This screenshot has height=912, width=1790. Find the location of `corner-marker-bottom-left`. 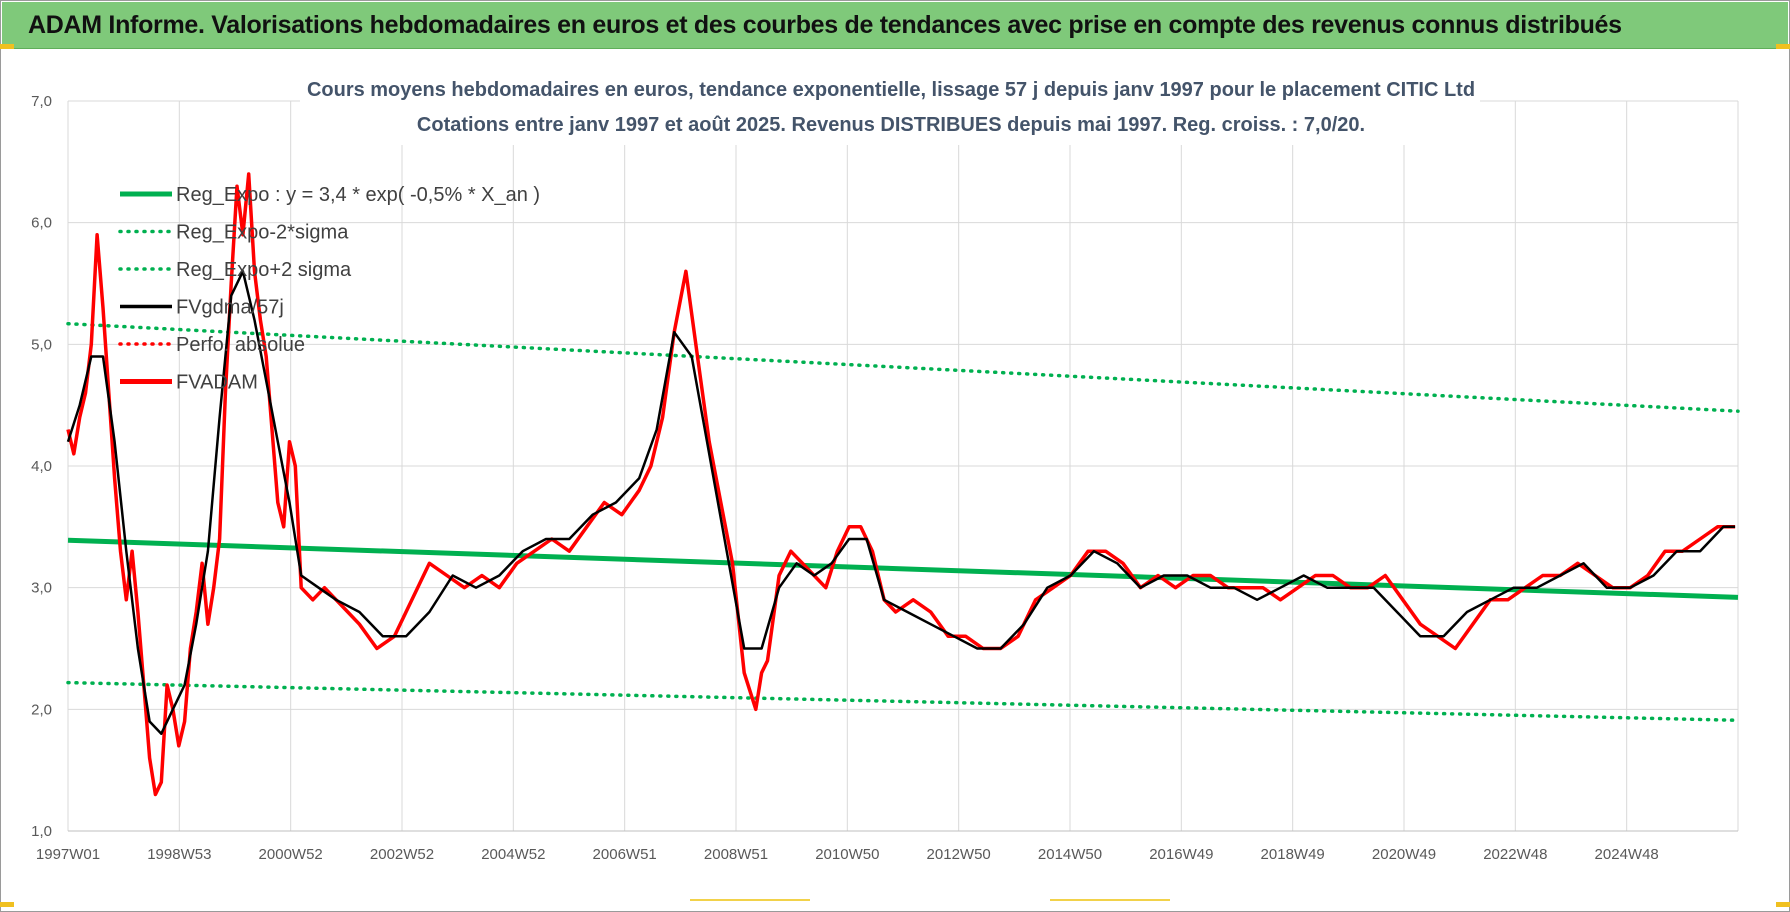

corner-marker-bottom-left is located at coordinates (7, 904).